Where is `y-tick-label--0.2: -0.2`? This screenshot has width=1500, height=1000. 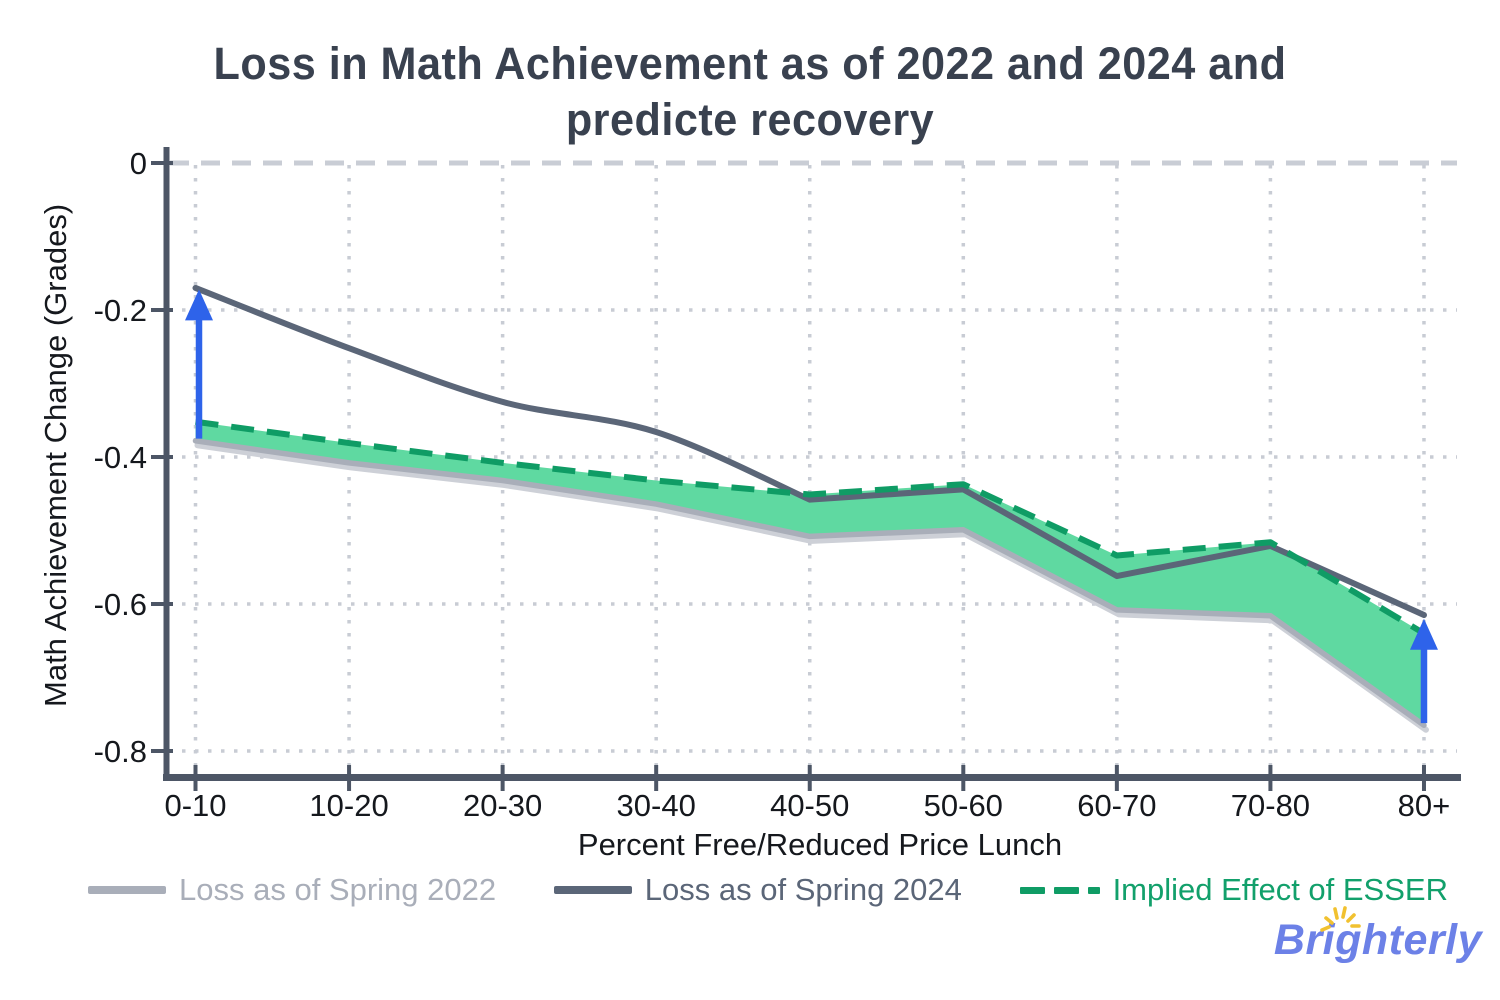 y-tick-label--0.2: -0.2 is located at coordinates (120, 310).